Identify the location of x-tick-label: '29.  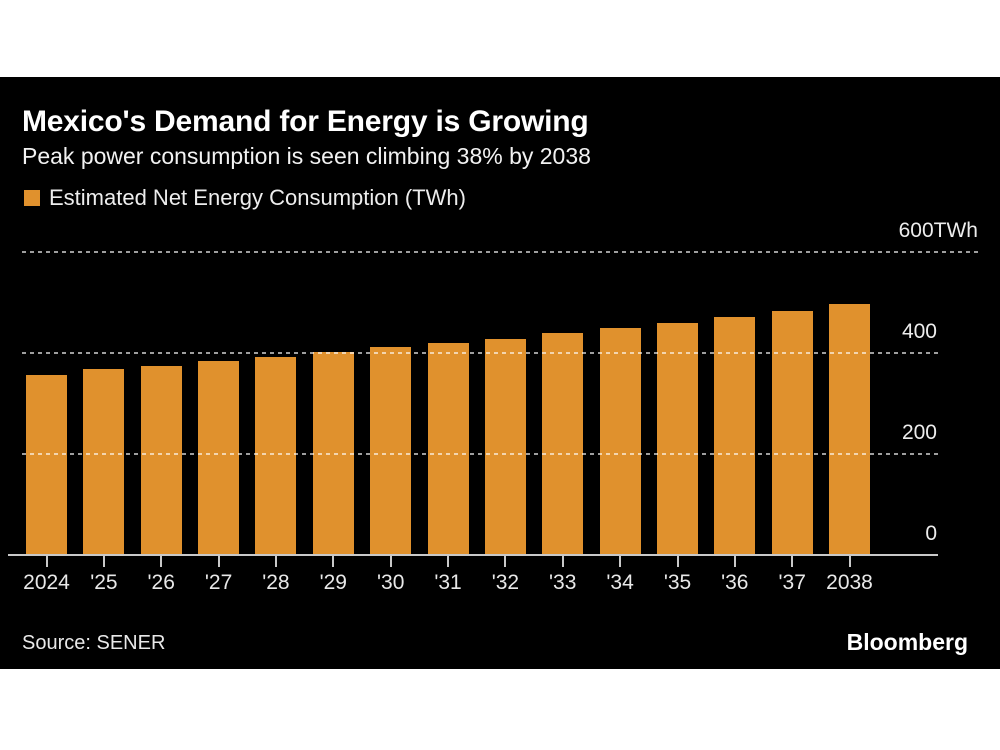
(333, 582).